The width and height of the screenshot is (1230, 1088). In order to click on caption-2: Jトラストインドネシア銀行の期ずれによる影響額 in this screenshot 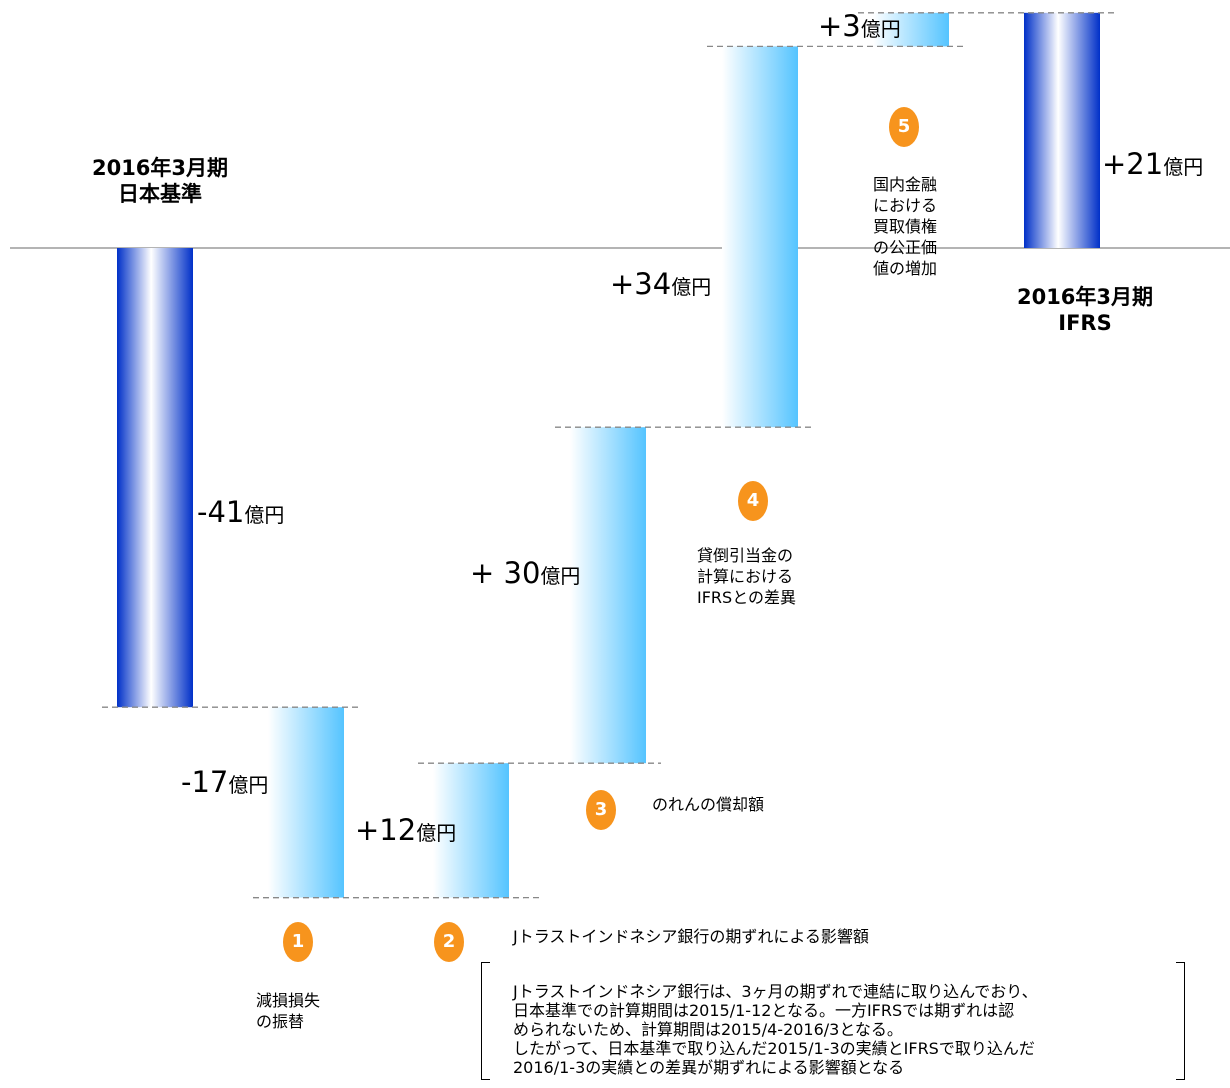, I will do `click(691, 936)`.